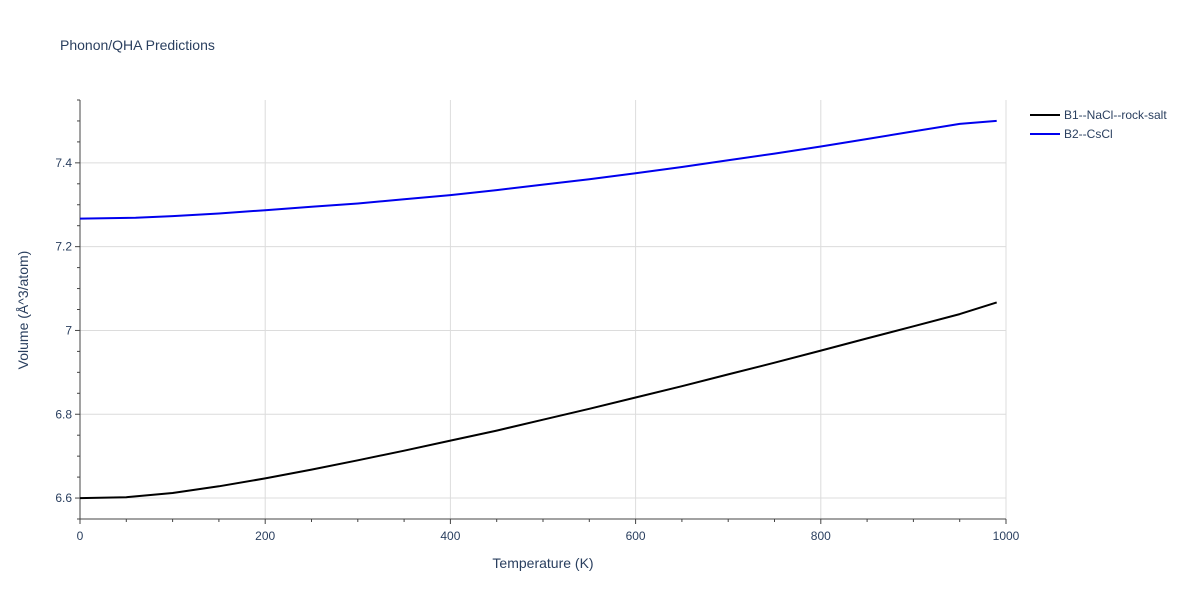 The image size is (1200, 600). Describe the element at coordinates (63, 414) in the screenshot. I see `y-tick-label: 6.8` at that location.